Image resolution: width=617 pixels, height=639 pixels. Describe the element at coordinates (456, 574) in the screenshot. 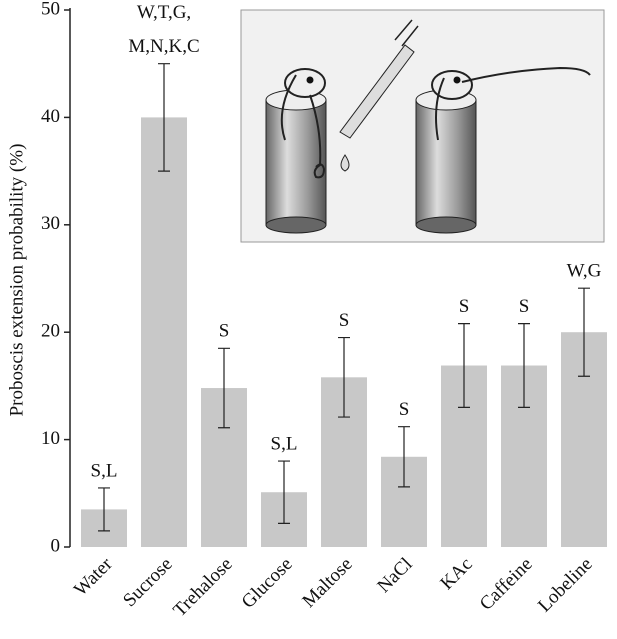

I see `x-tick-label: KAc` at that location.